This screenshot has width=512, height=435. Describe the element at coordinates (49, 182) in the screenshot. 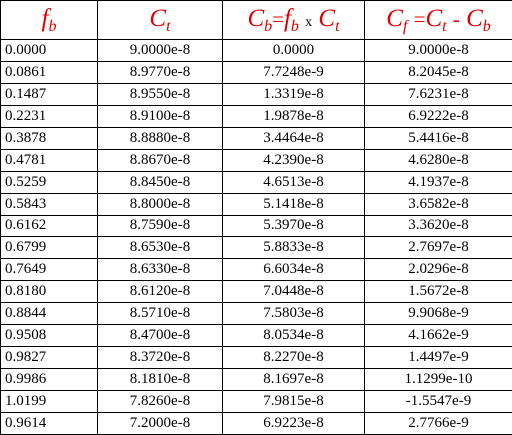

I see `table-cell: 0.5259` at that location.